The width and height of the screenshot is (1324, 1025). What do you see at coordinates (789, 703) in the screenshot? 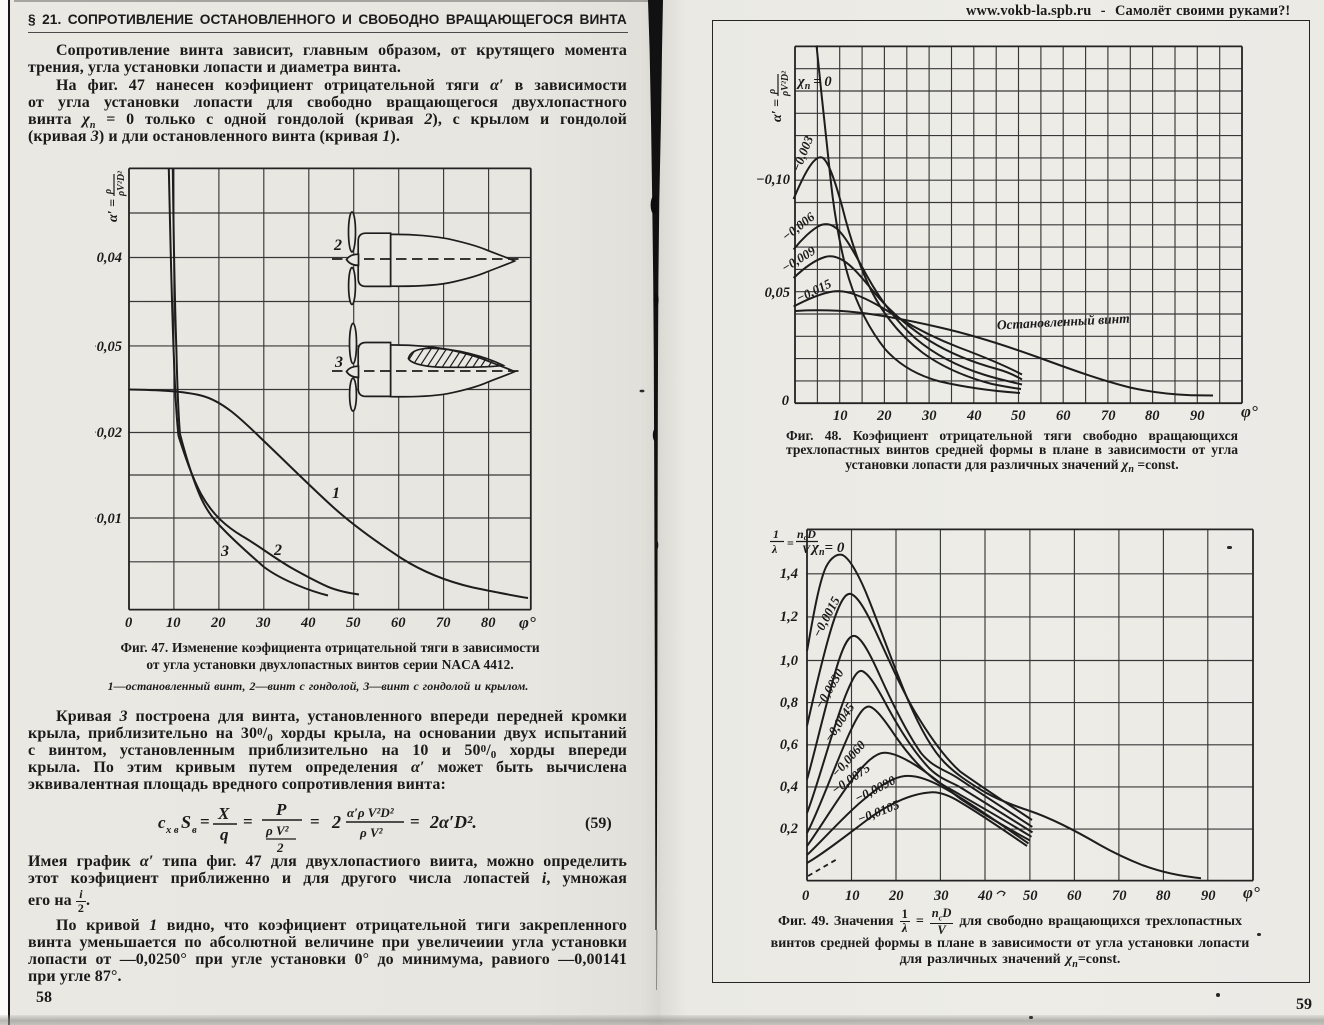
I see `svg-text: 0,8` at bounding box center [789, 703].